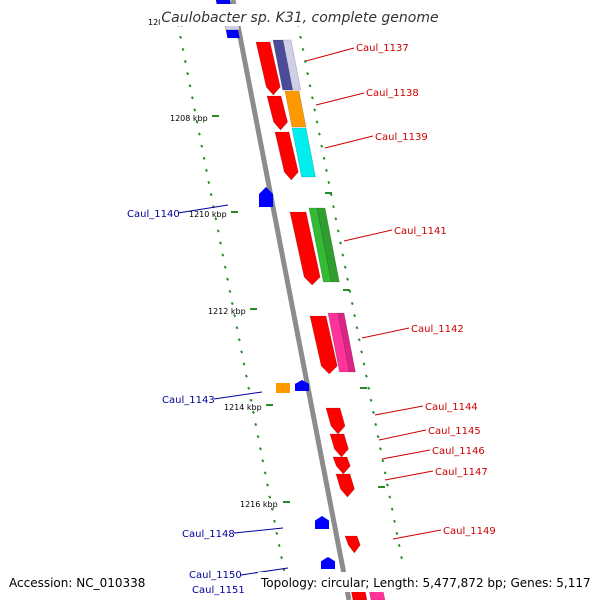 This screenshot has height=600, width=600. What do you see at coordinates (299, 18) in the screenshot?
I see `page-title: Caulobacter sp. K31, complete genome` at bounding box center [299, 18].